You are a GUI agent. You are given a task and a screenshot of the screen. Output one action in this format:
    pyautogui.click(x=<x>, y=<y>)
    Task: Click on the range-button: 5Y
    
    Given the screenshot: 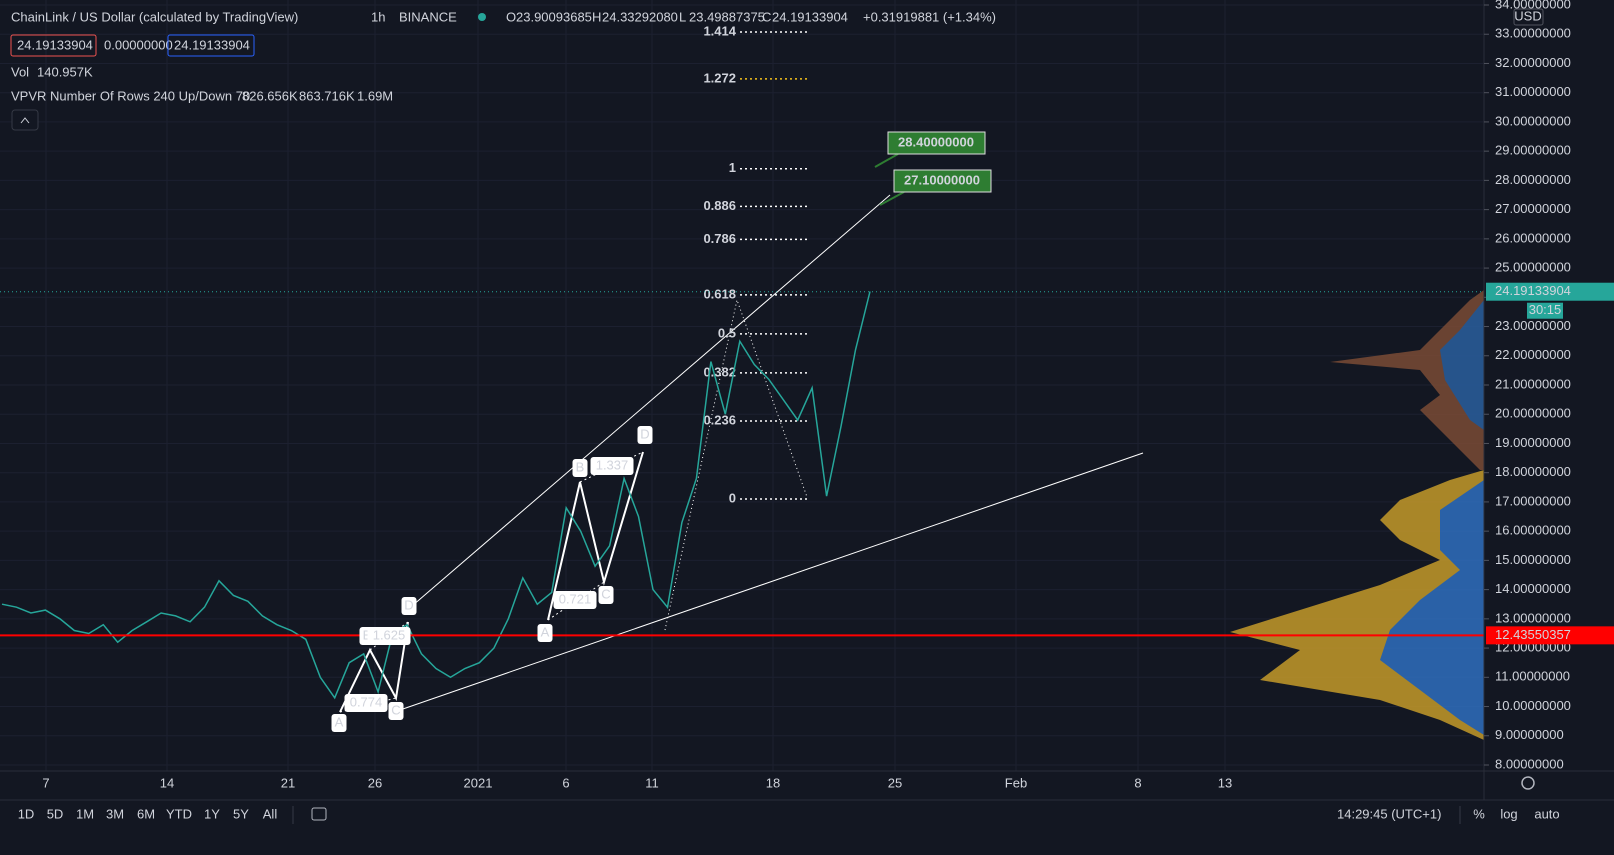 What is the action you would take?
    pyautogui.click(x=241, y=813)
    